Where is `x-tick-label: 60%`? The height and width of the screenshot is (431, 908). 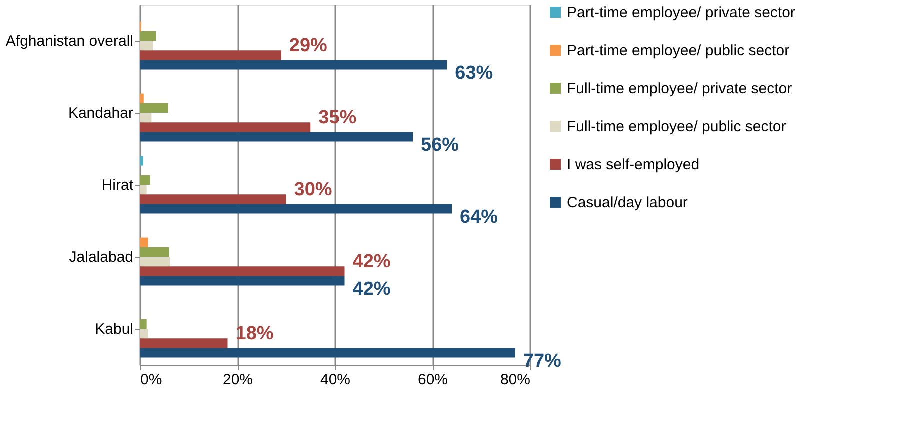
x-tick-label: 60% is located at coordinates (433, 380).